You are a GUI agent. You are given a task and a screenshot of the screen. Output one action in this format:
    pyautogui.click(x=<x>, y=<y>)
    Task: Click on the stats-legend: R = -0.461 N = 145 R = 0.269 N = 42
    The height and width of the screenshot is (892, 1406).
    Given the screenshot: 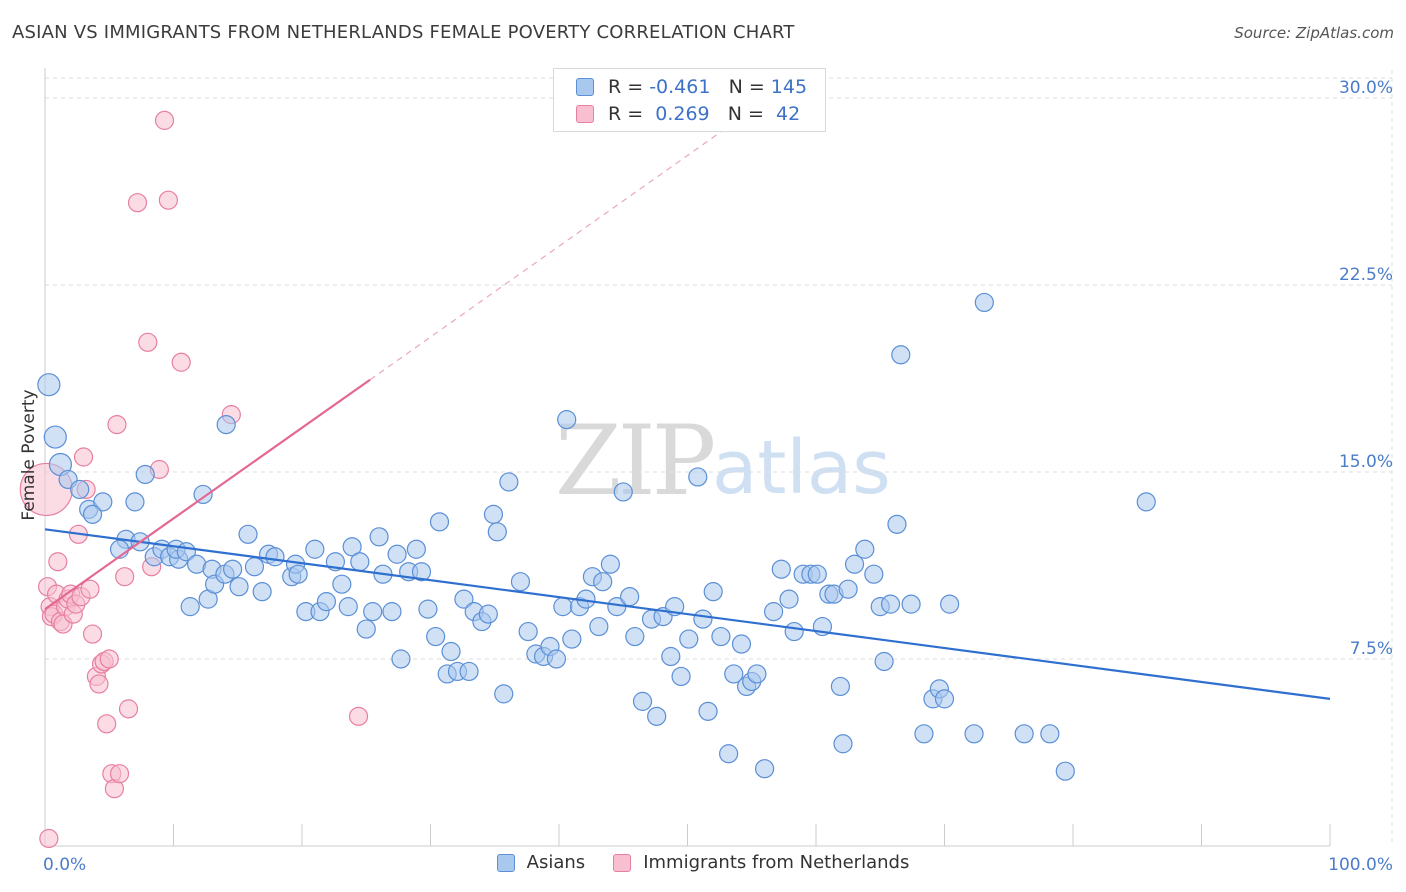 What is the action you would take?
    pyautogui.click(x=689, y=100)
    